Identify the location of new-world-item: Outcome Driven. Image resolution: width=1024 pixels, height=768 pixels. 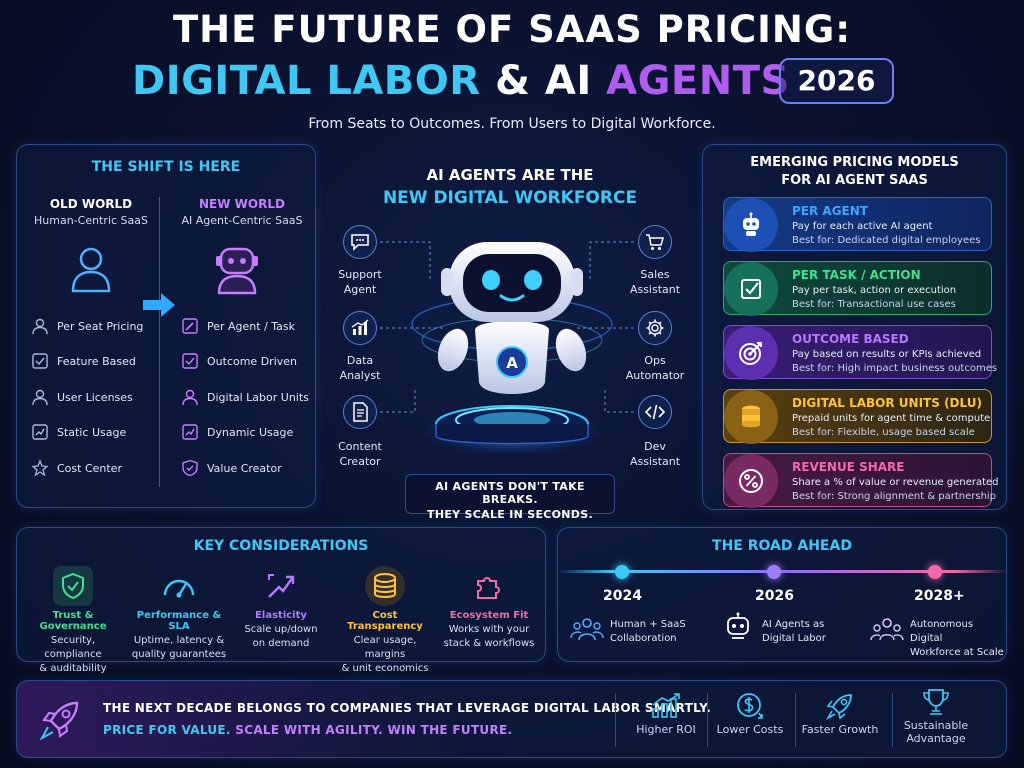
(239, 361).